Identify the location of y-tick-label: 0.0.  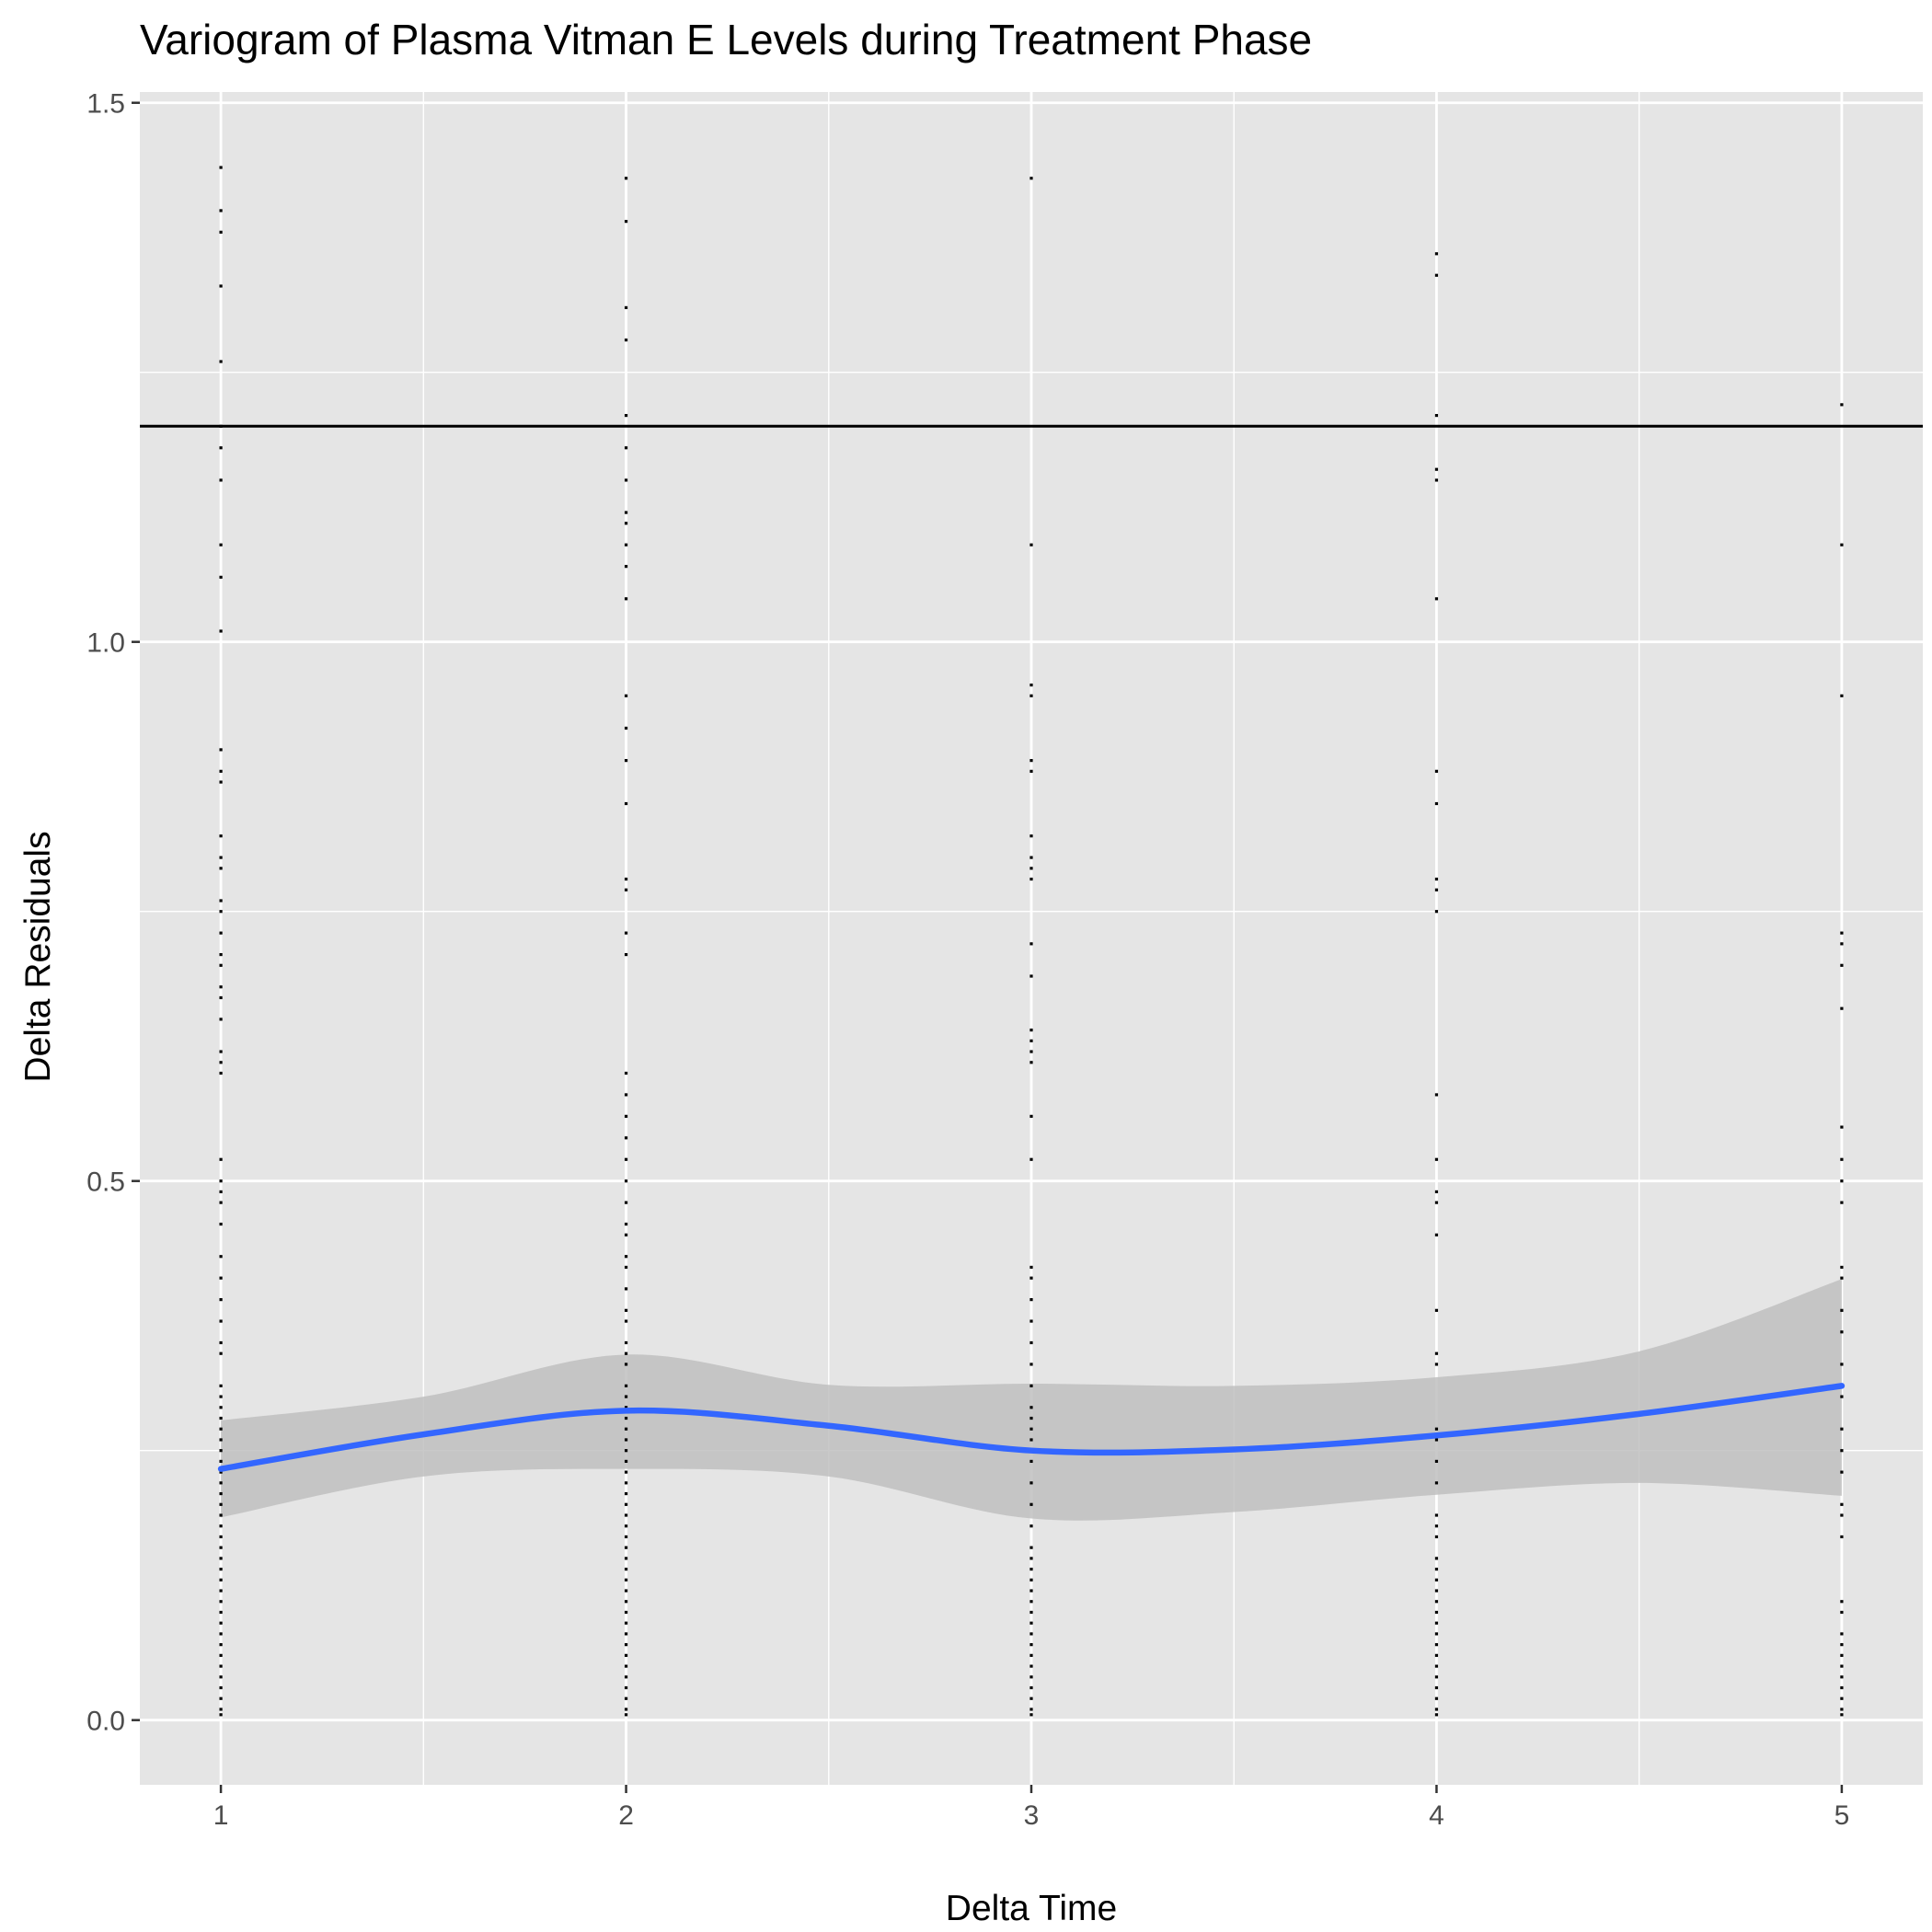
(105, 1722).